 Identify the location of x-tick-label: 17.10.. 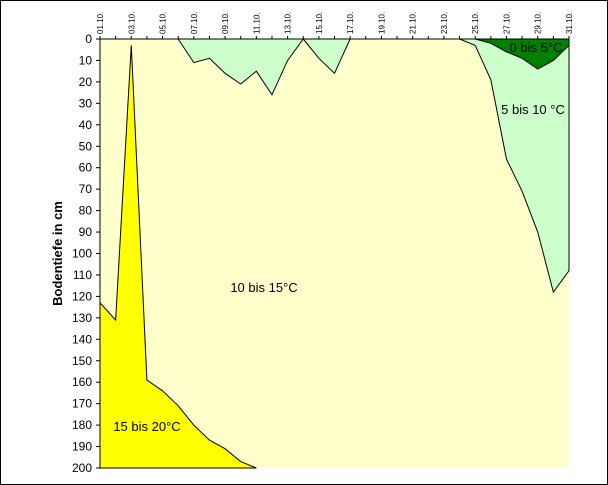
(350, 23).